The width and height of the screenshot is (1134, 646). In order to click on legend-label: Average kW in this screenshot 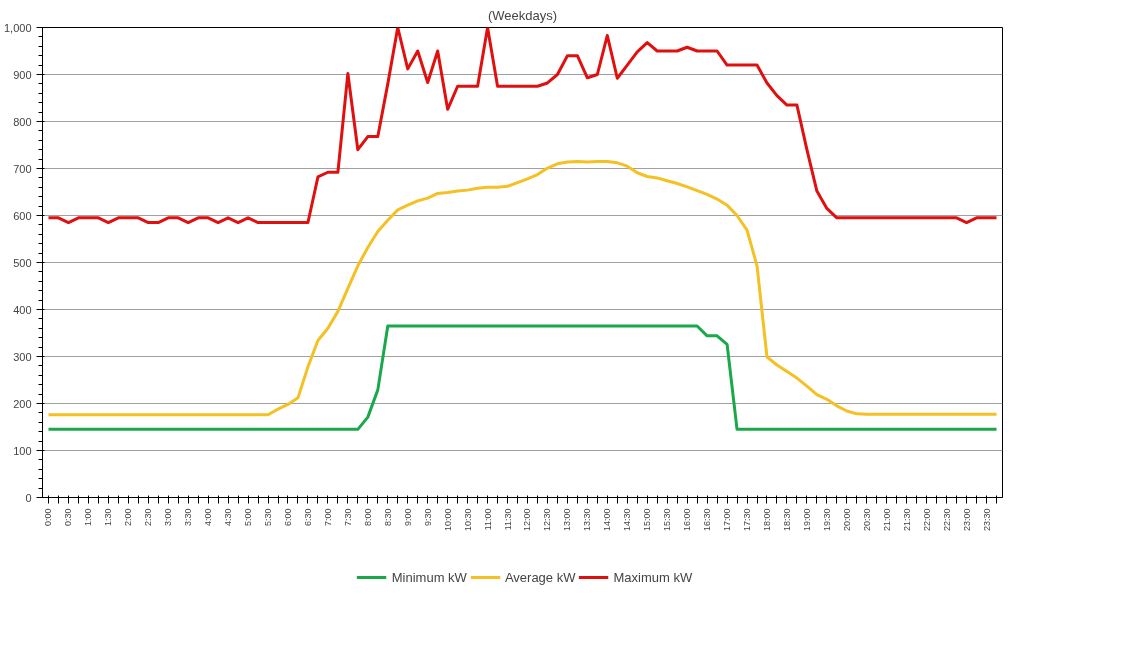, I will do `click(540, 577)`.